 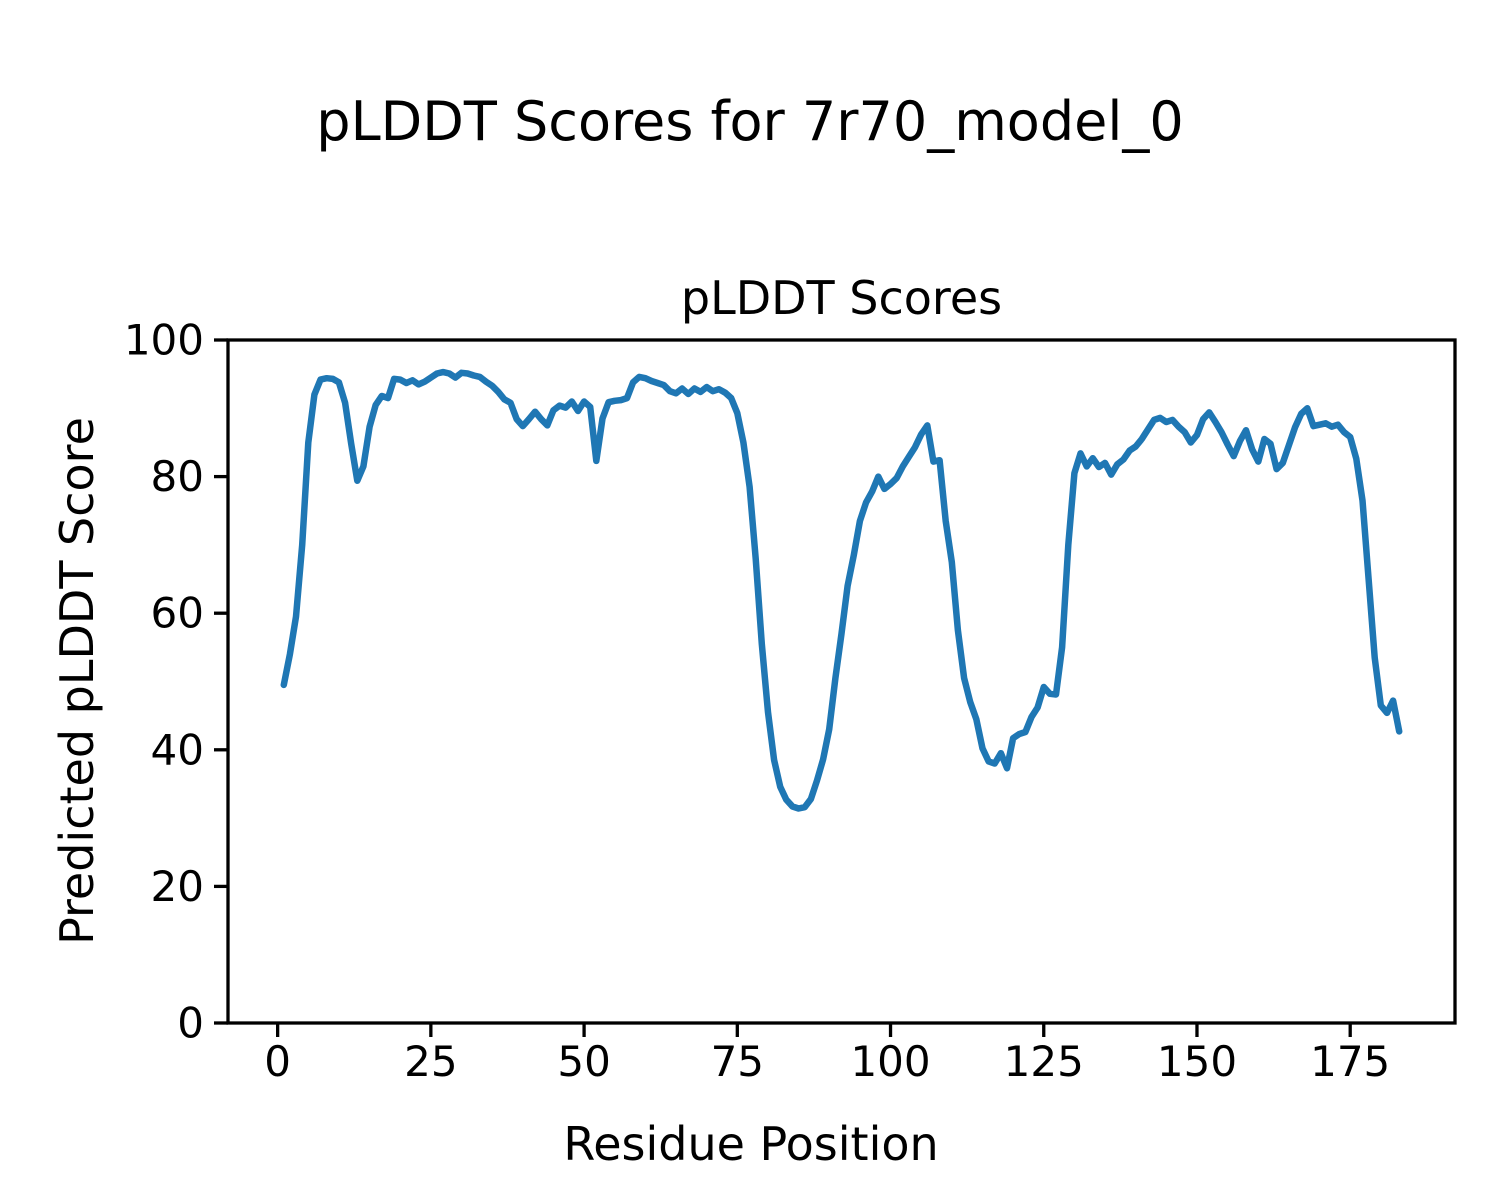 I want to click on x-axis-label: Residue Position, so click(x=751, y=1144).